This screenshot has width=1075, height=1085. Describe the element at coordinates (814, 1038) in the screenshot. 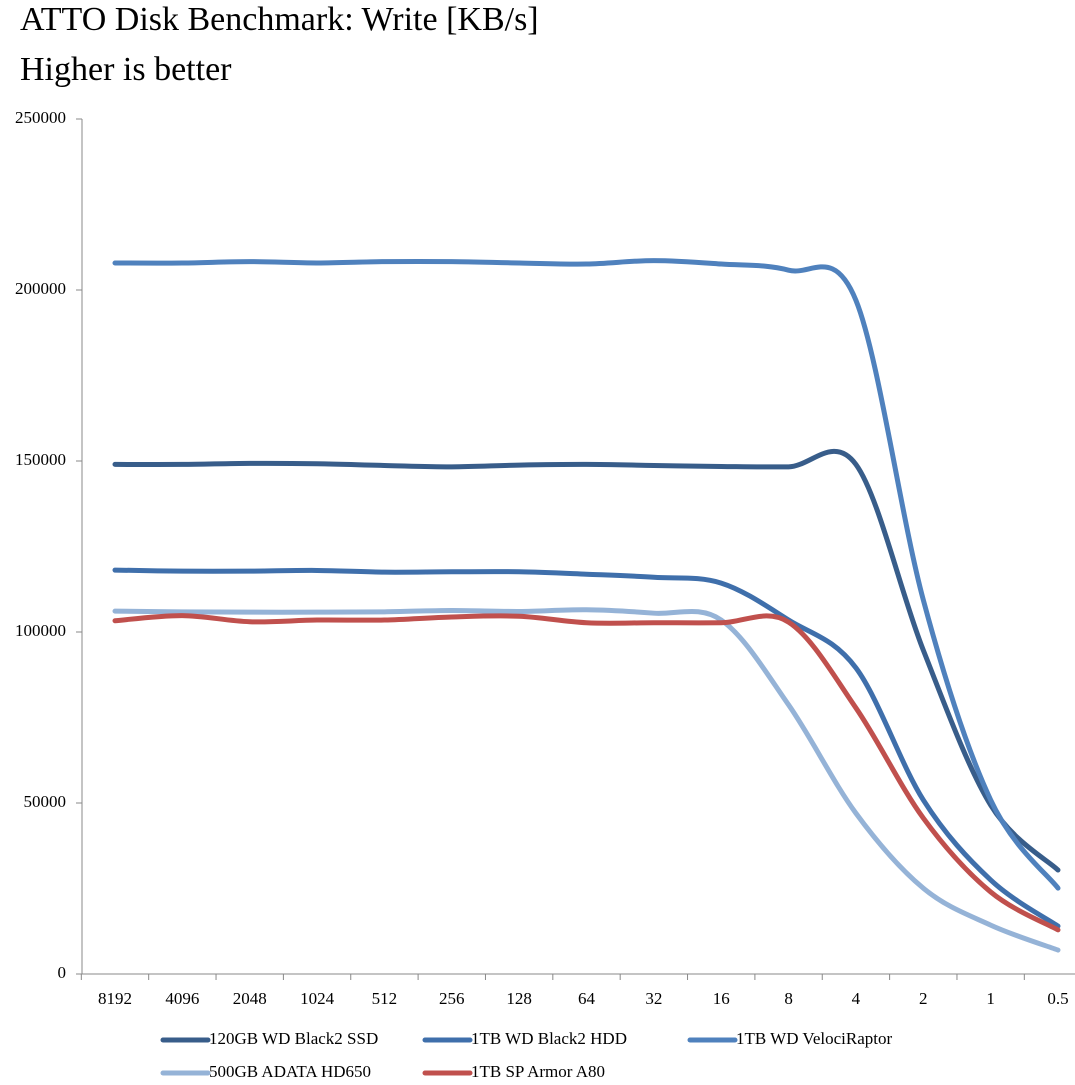

I see `legend-label: 1TB WD VelociRaptor` at that location.